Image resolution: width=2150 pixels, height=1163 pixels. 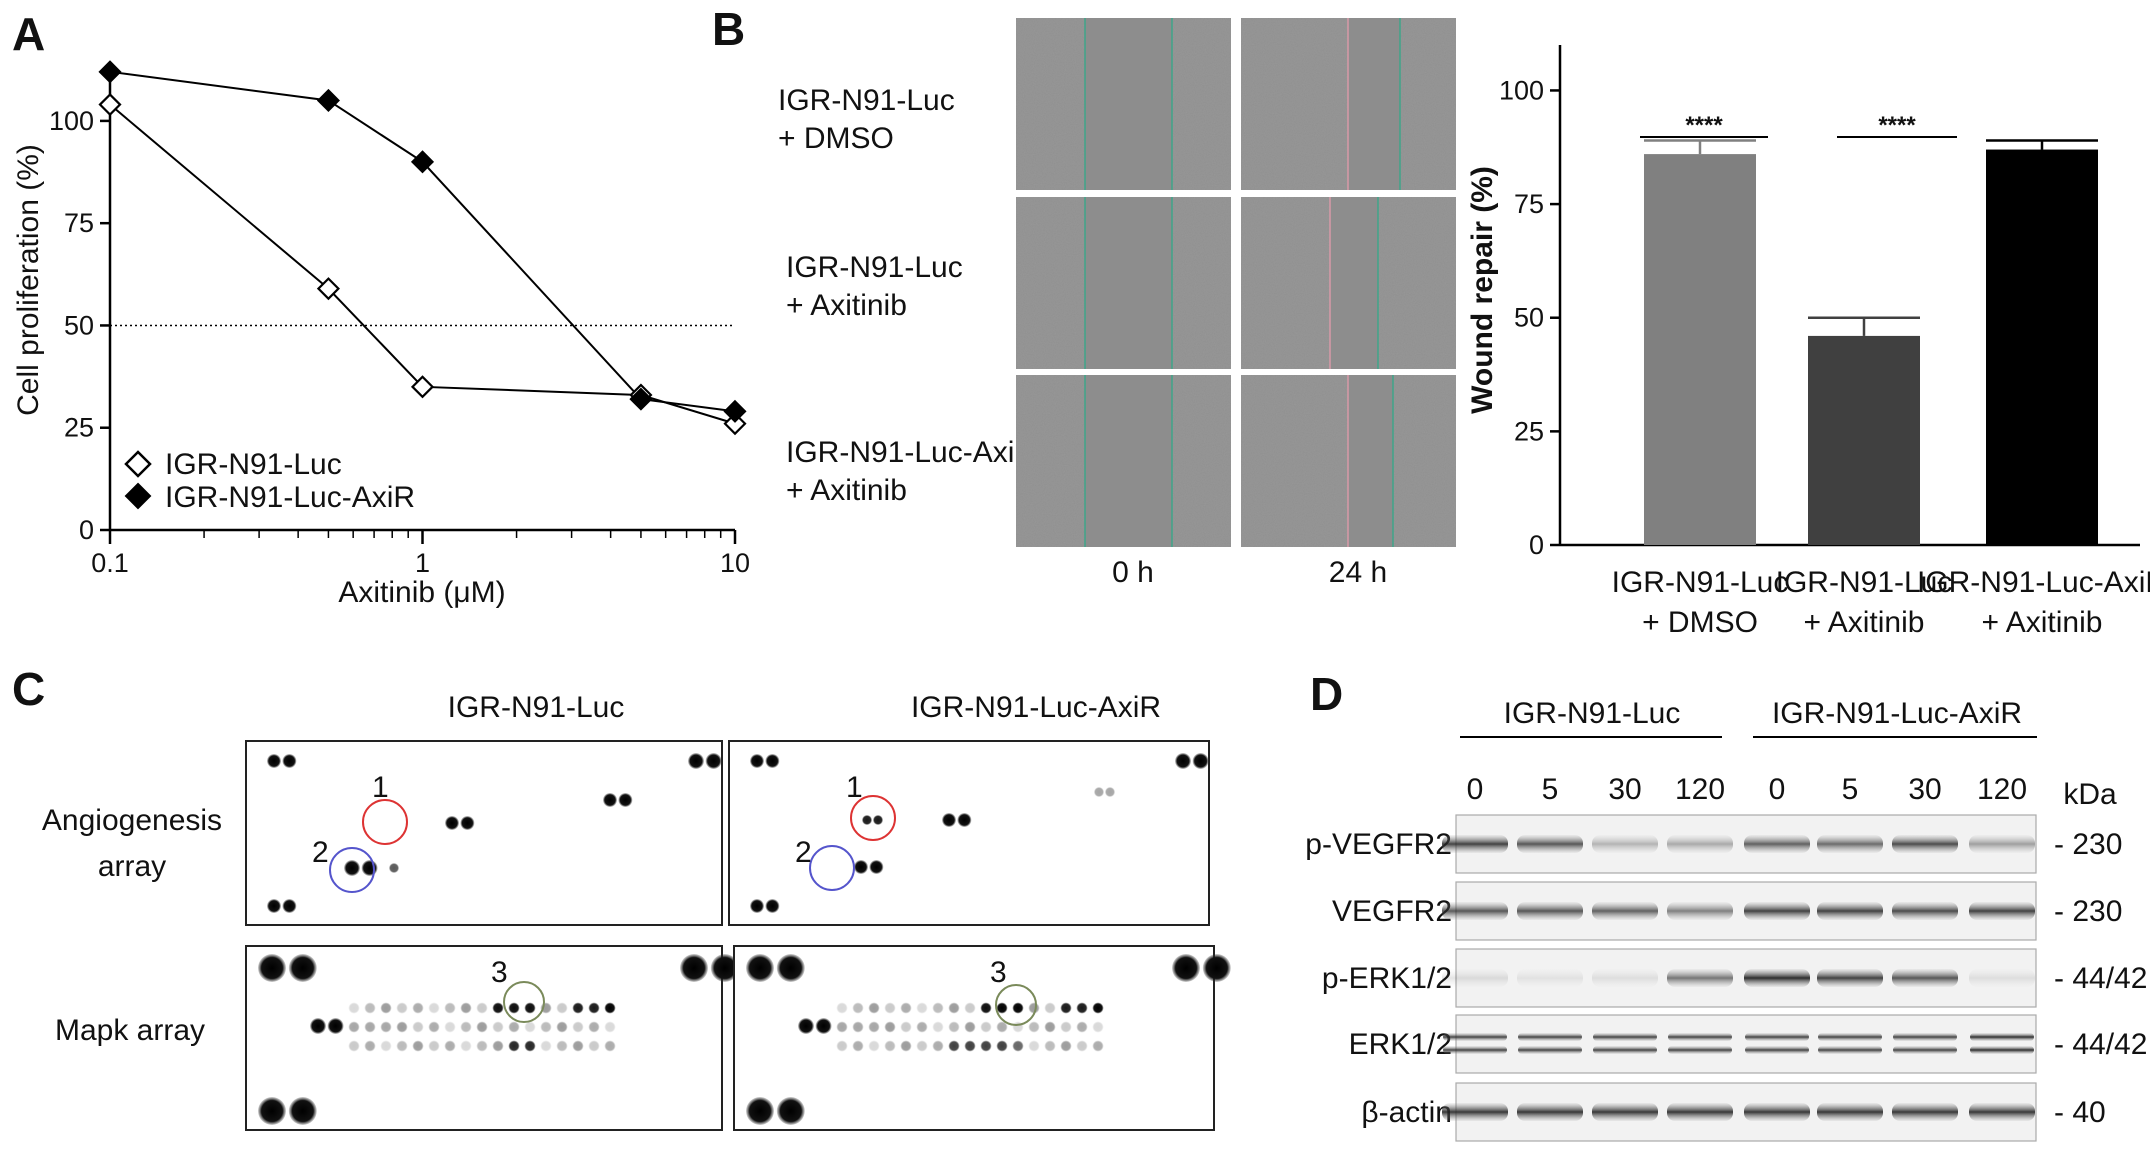 What do you see at coordinates (1897, 125) in the screenshot?
I see `significance-stars-2: ****` at bounding box center [1897, 125].